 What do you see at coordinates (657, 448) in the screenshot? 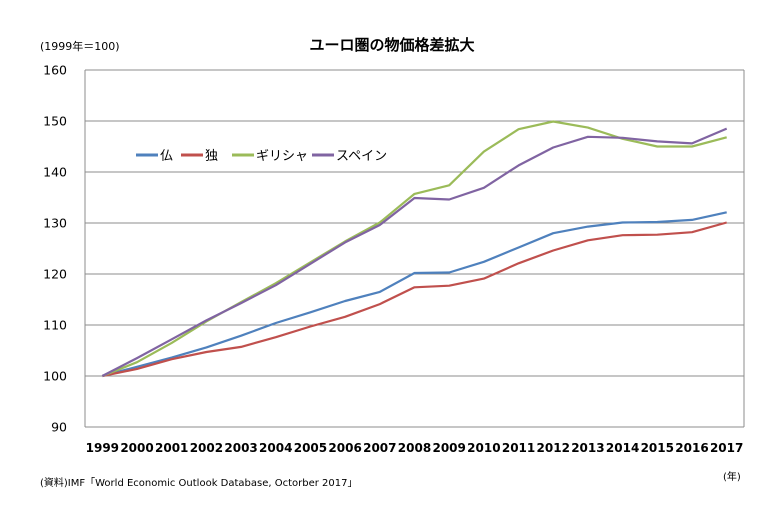
I see `x-tick-label: 2015` at bounding box center [657, 448].